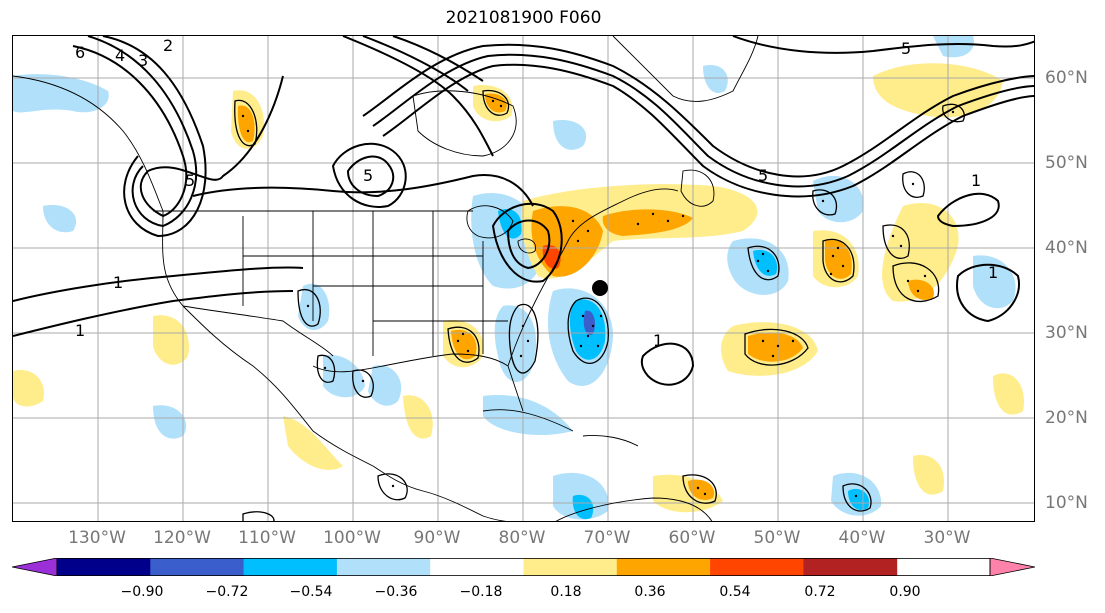 The height and width of the screenshot is (613, 1105). What do you see at coordinates (80, 52) in the screenshot?
I see `contour-label: 6` at bounding box center [80, 52].